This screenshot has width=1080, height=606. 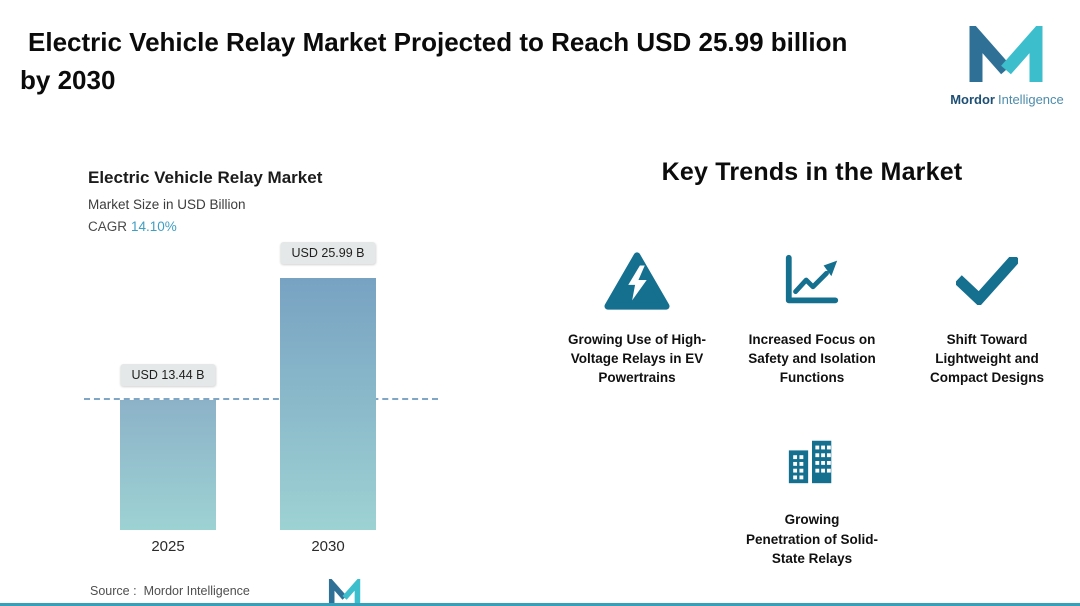 I want to click on source-brand: Mordor Intelligence, so click(x=196, y=591).